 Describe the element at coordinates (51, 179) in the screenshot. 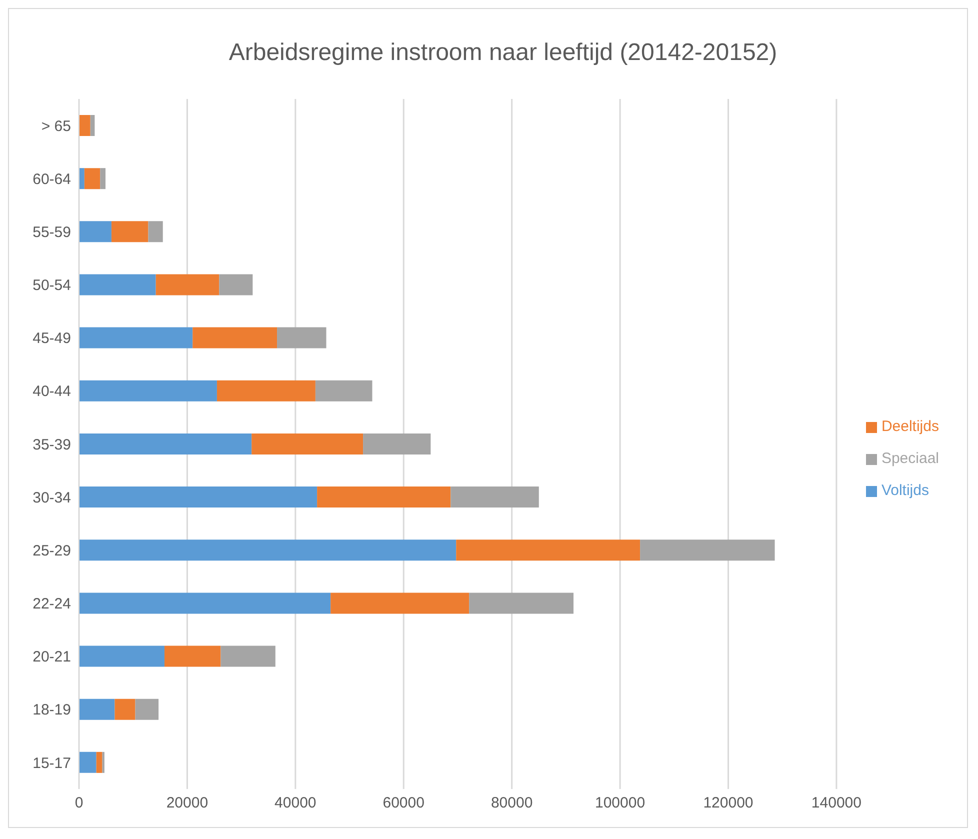

I see `y-tick-label: 60-64` at that location.